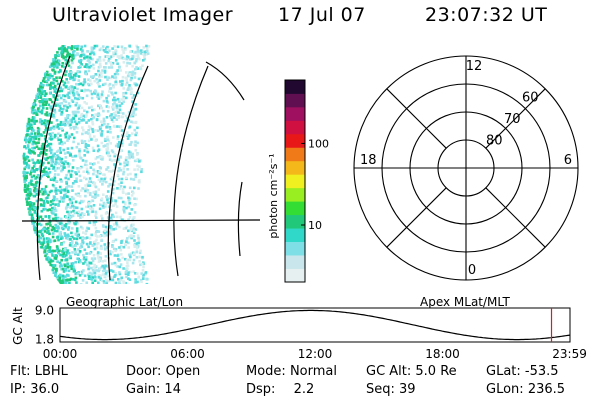 This screenshot has height=400, width=600. I want to click on gain-value: 14, so click(172, 389).